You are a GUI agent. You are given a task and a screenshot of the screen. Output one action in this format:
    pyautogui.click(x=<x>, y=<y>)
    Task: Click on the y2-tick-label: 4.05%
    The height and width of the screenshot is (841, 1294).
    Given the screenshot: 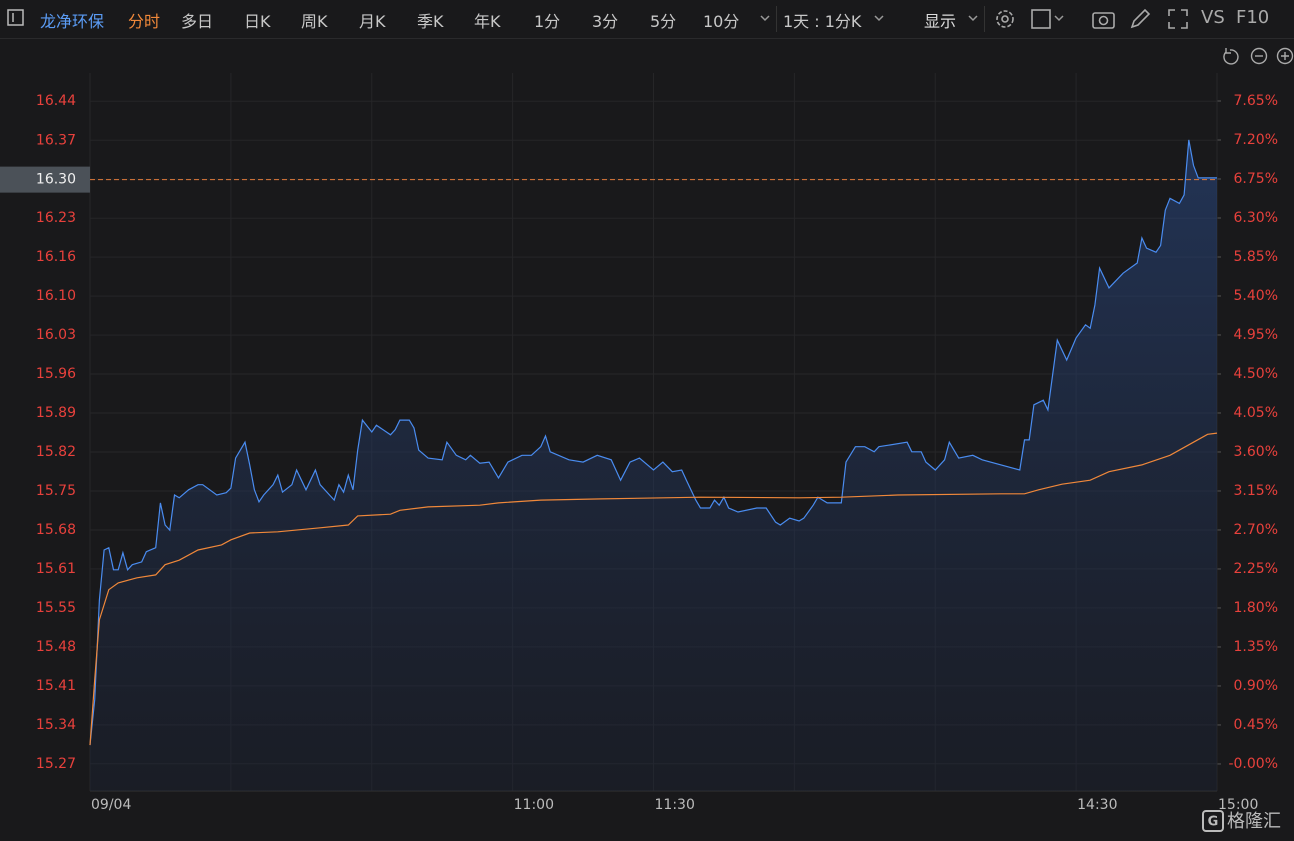 What is the action you would take?
    pyautogui.click(x=1256, y=413)
    